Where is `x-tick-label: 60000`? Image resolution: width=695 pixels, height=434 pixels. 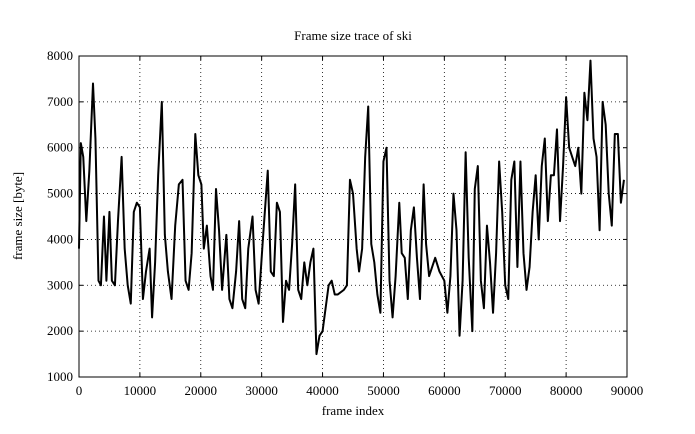 x-tick-label: 60000 is located at coordinates (444, 390).